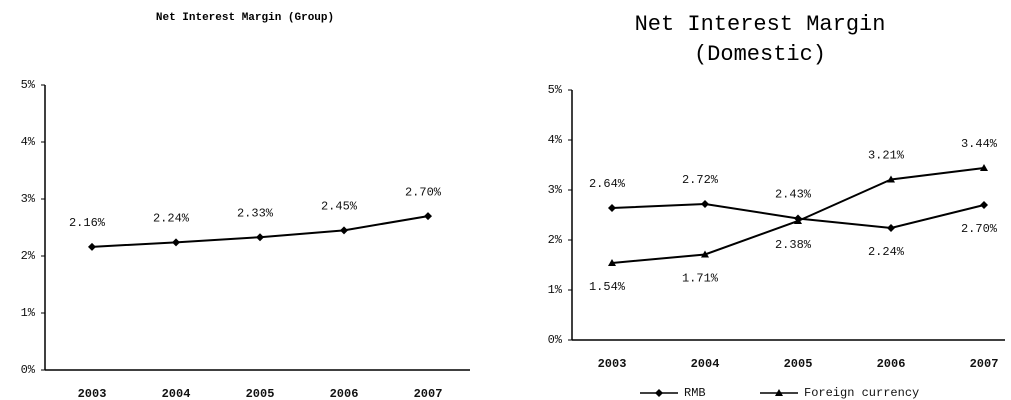 Image resolution: width=1011 pixels, height=400 pixels. What do you see at coordinates (245, 18) in the screenshot?
I see `chart-title: Net Interest Margin (Group)` at bounding box center [245, 18].